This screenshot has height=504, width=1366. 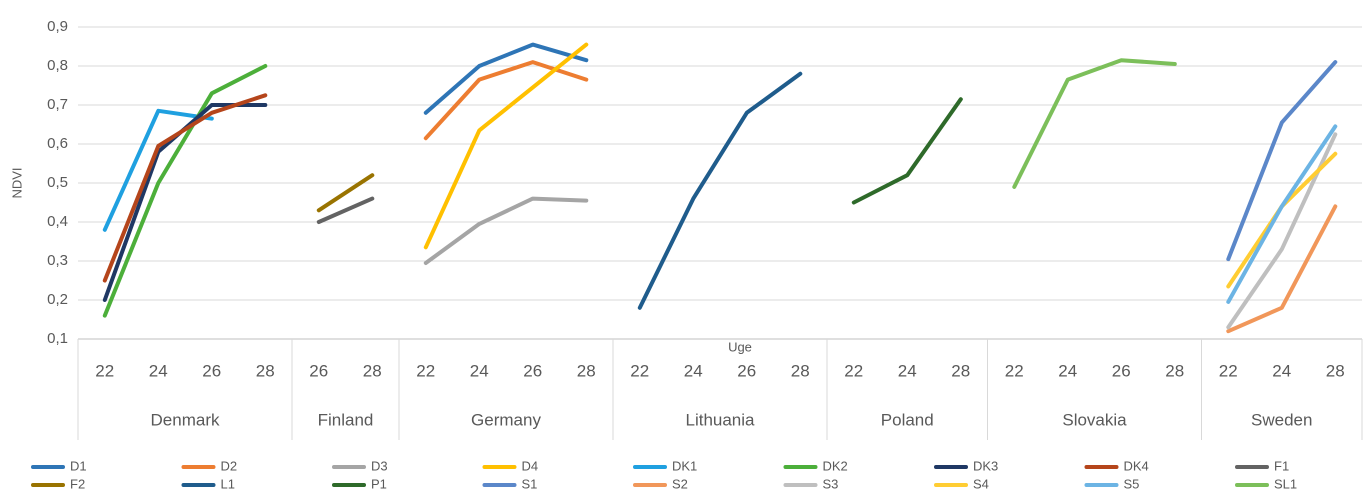 What do you see at coordinates (907, 419) in the screenshot?
I see `group-label: Poland` at bounding box center [907, 419].